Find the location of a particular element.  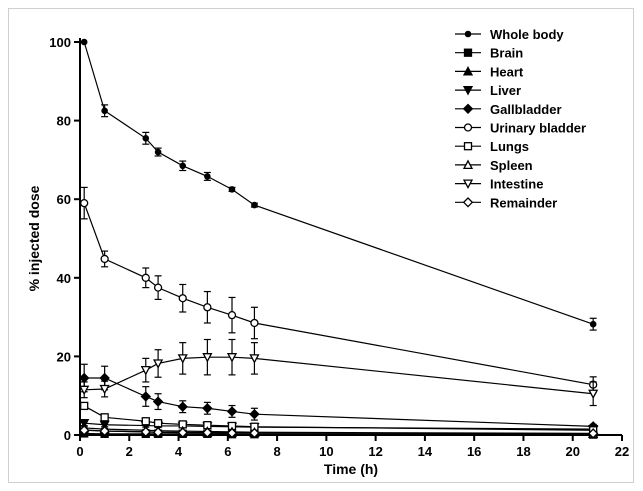

x-tick-label: 22 is located at coordinates (622, 451).